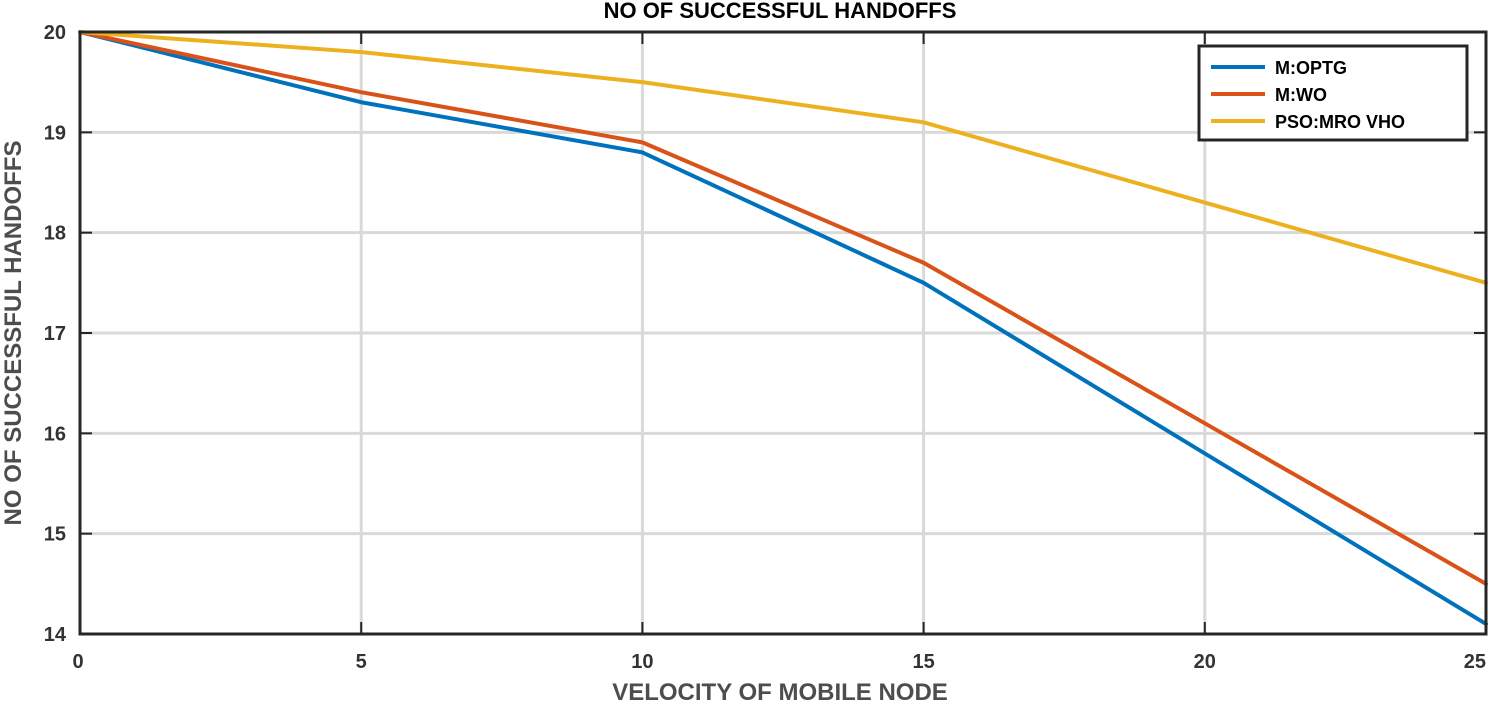  What do you see at coordinates (1340, 122) in the screenshot?
I see `legend-label: PSO:MRO VHO` at bounding box center [1340, 122].